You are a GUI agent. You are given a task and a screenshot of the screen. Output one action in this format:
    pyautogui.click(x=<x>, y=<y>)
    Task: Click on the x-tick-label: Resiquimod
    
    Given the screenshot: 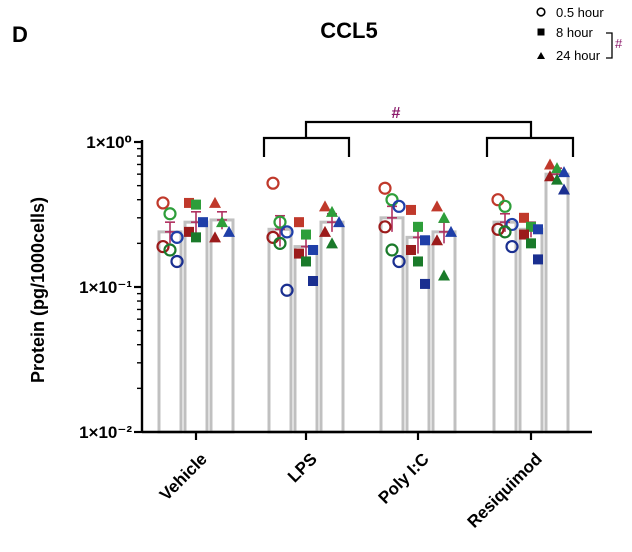 What is the action you would take?
    pyautogui.click(x=505, y=490)
    